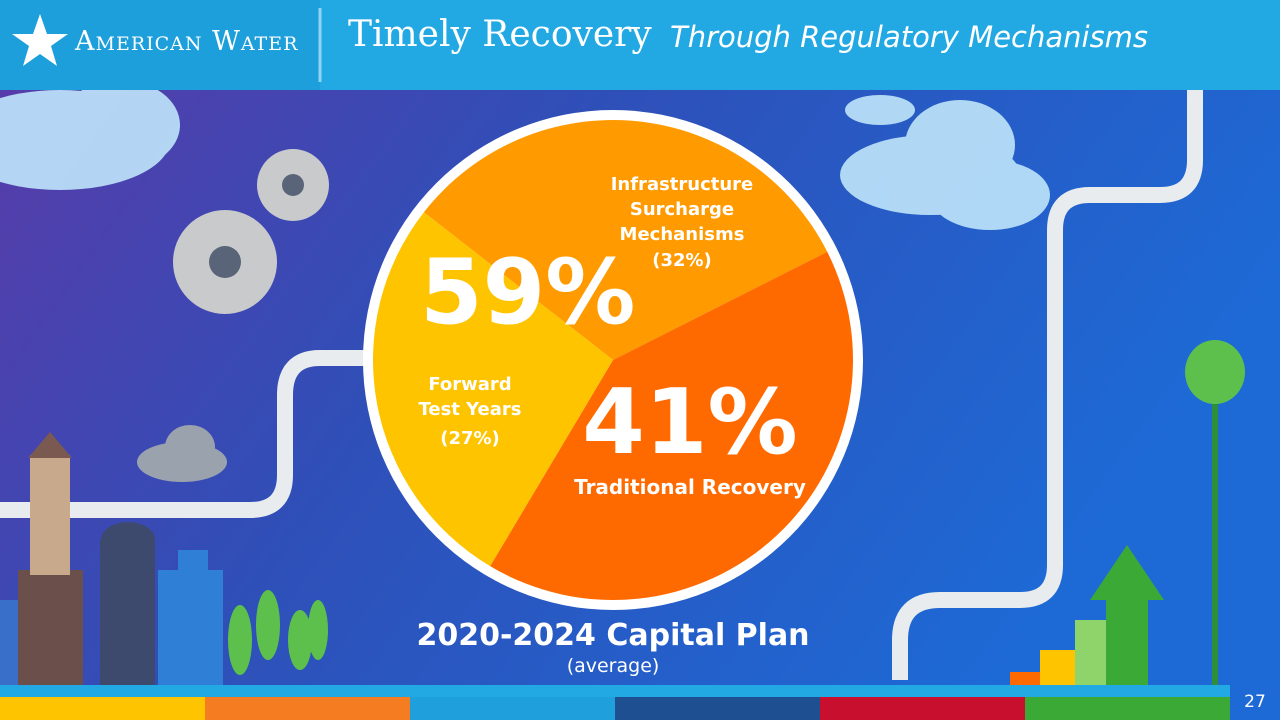  I want to click on slice-label: Forward Test Years, so click(470, 397).